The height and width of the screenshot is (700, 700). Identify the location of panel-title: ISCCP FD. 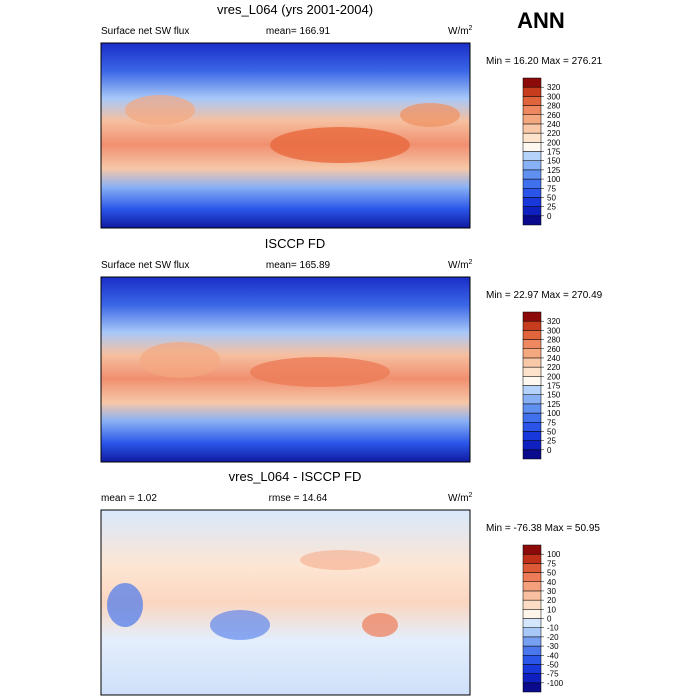
(295, 243).